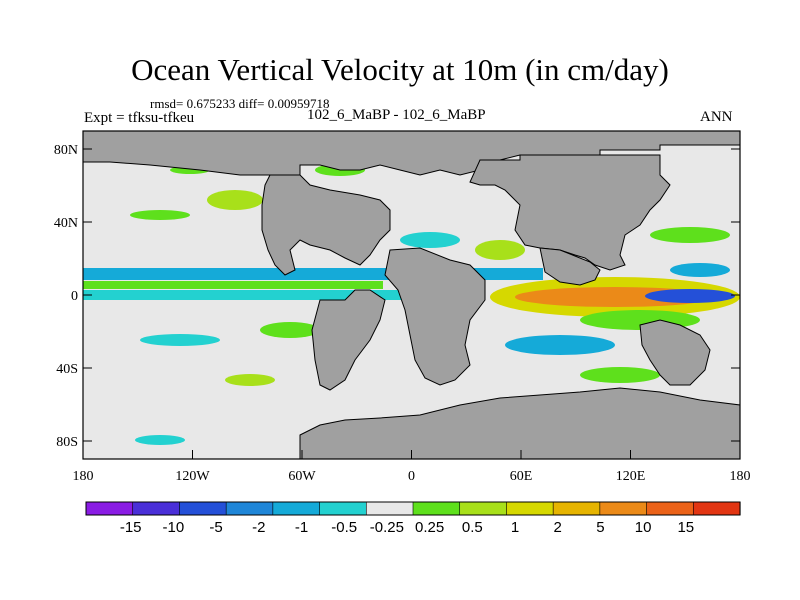  Describe the element at coordinates (521, 476) in the screenshot. I see `x-tick-label-60e: 60E` at that location.